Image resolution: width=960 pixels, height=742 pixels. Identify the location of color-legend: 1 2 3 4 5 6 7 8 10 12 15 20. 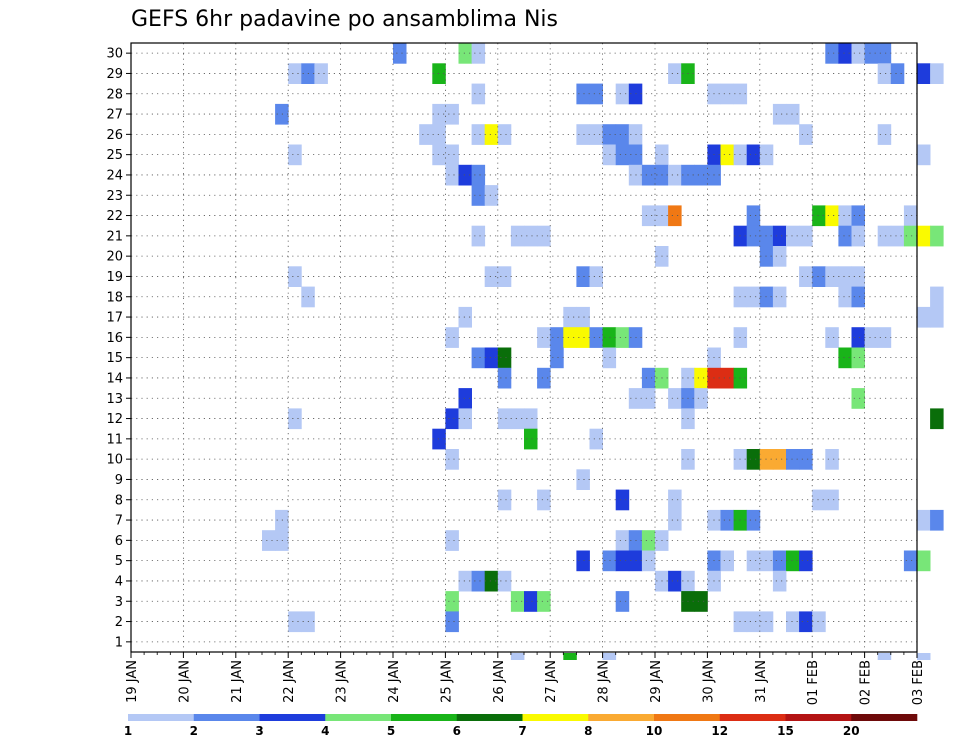
(521, 726).